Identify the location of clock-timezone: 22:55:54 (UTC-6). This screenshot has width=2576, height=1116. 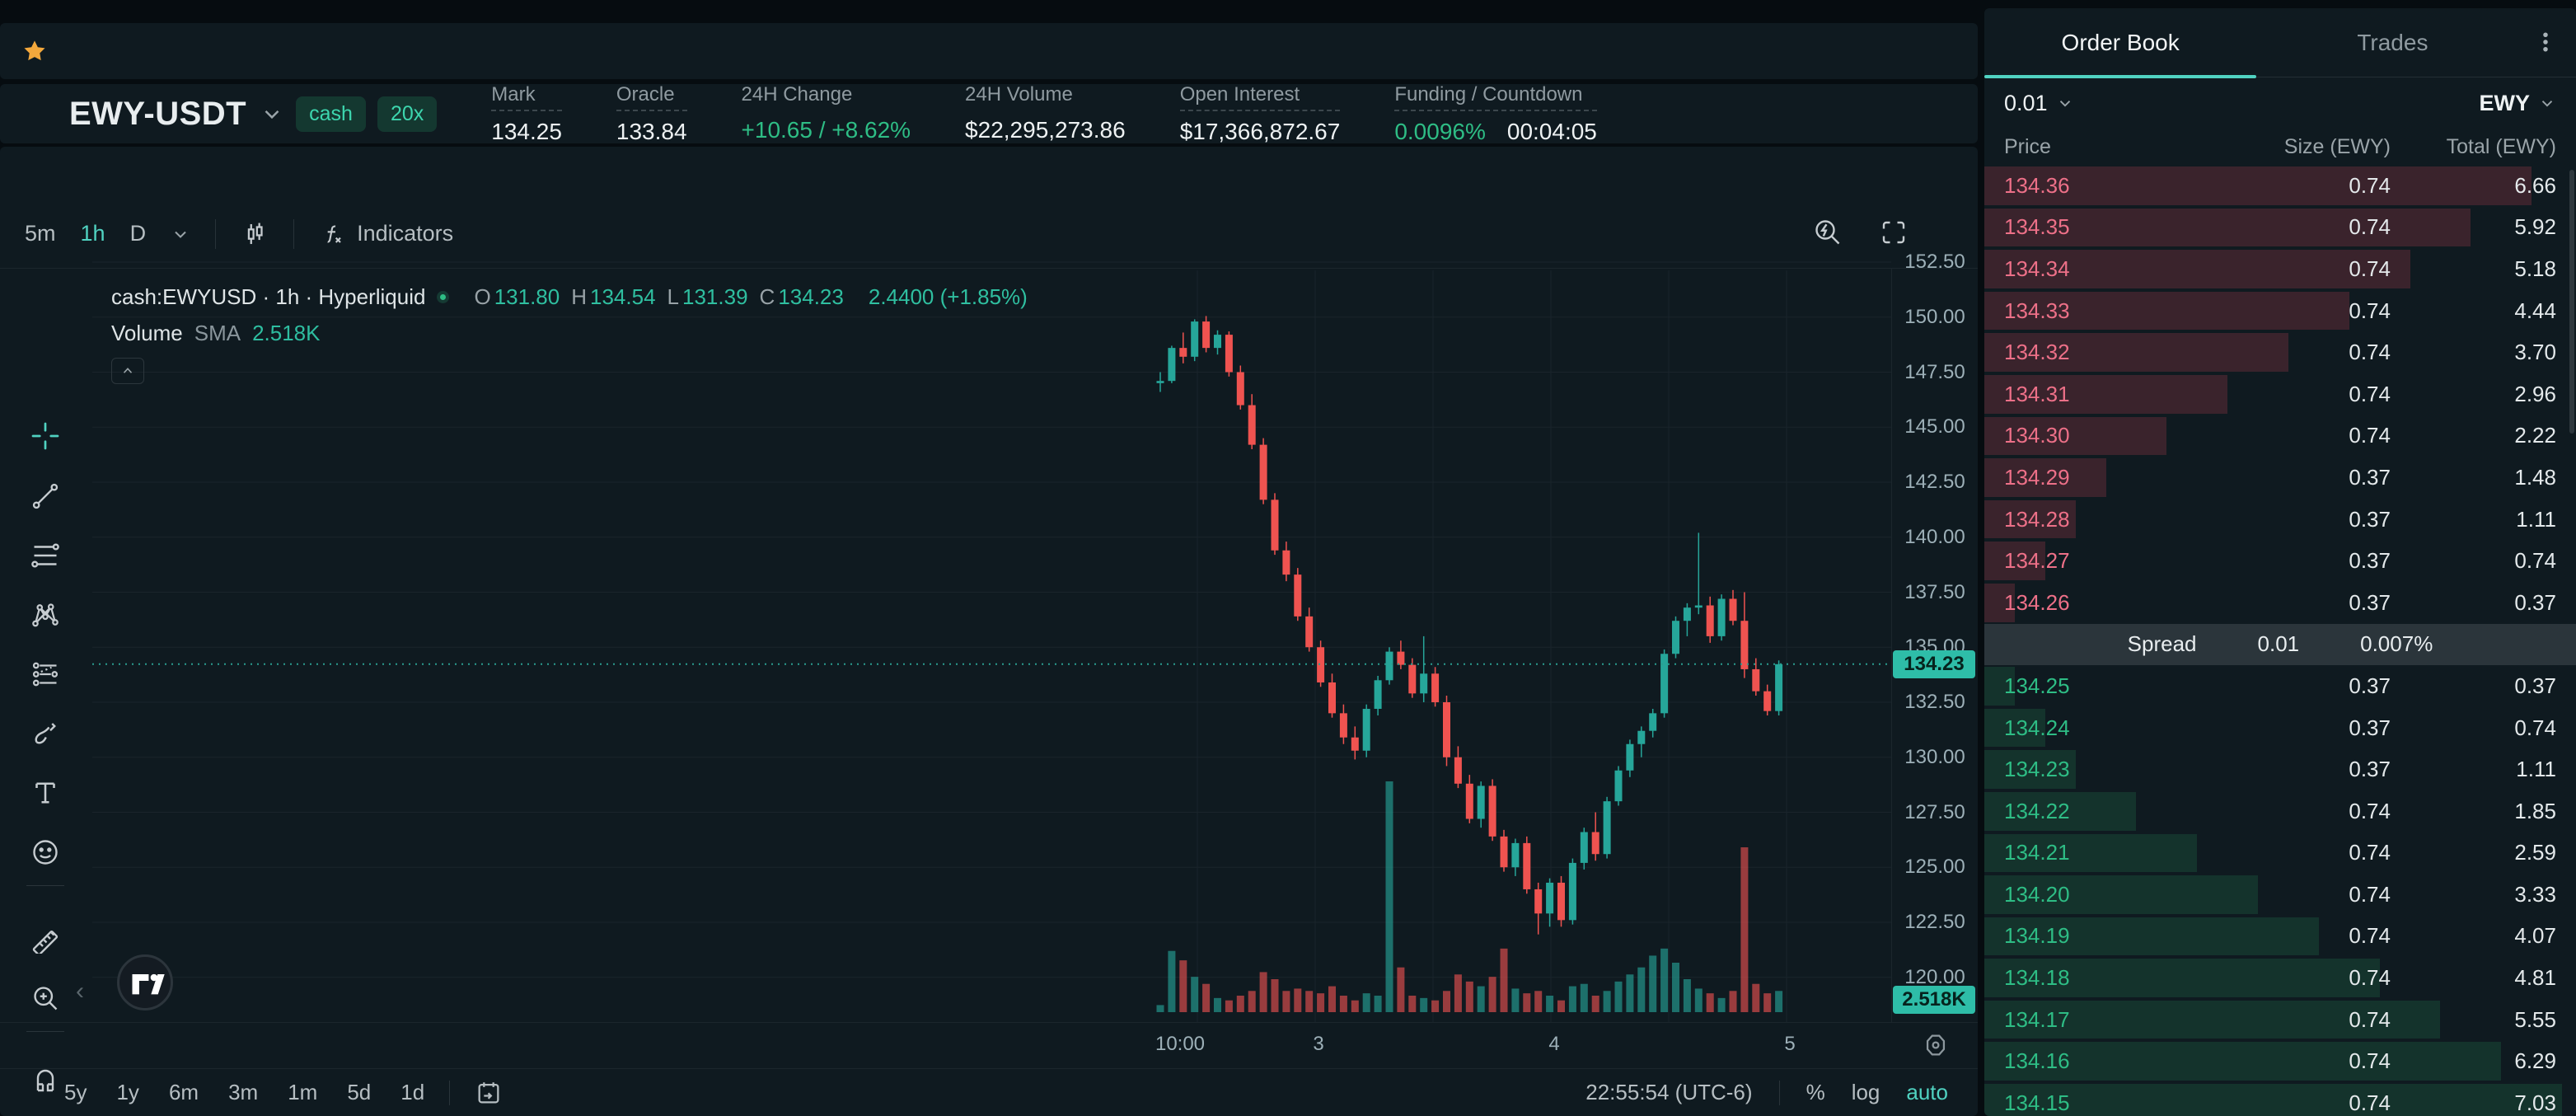
(1669, 1092).